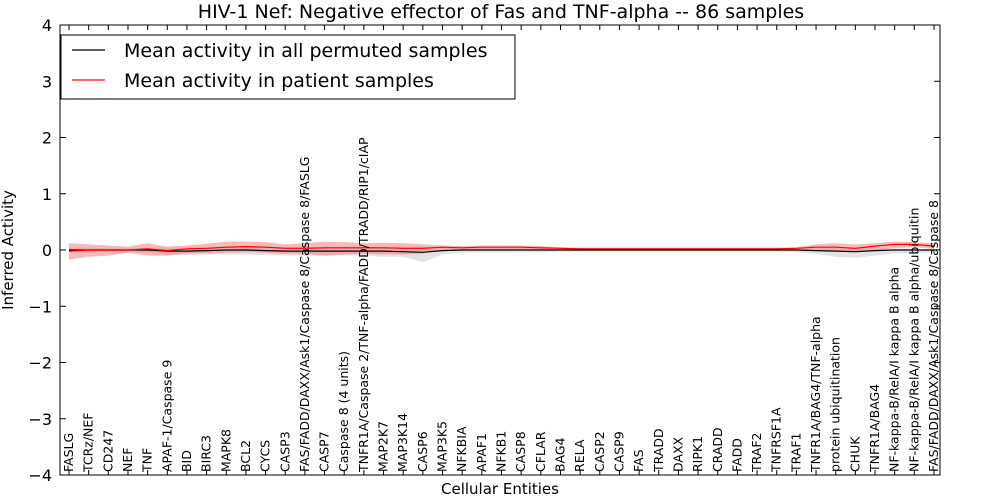  I want to click on x-tick-label: BAG4, so click(560, 454).